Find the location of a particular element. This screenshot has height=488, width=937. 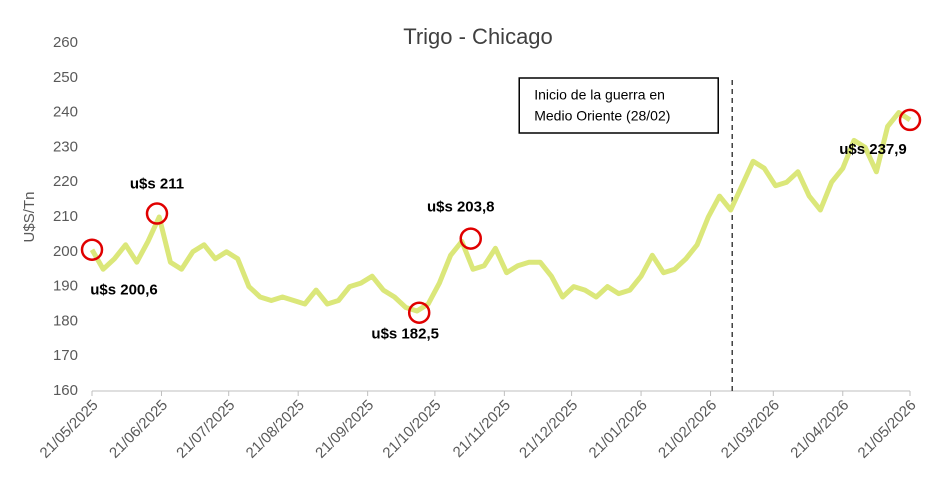

event-text: Inicio de la guerra en is located at coordinates (599, 95).